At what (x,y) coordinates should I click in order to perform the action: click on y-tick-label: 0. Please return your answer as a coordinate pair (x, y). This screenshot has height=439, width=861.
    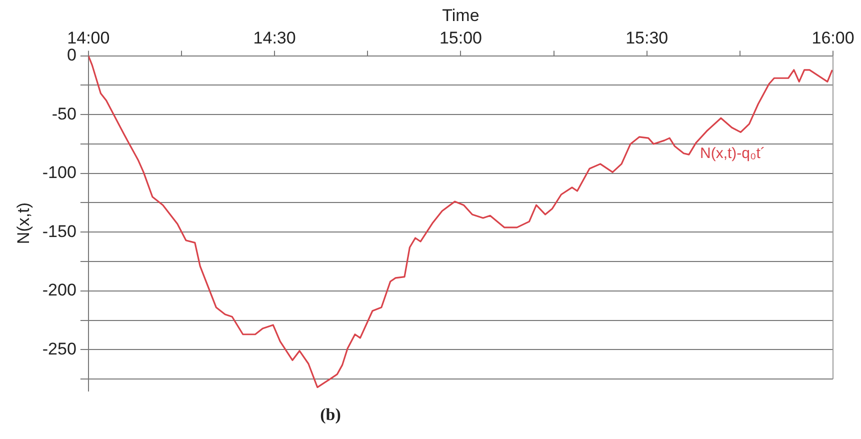
    Looking at the image, I should click on (71, 54).